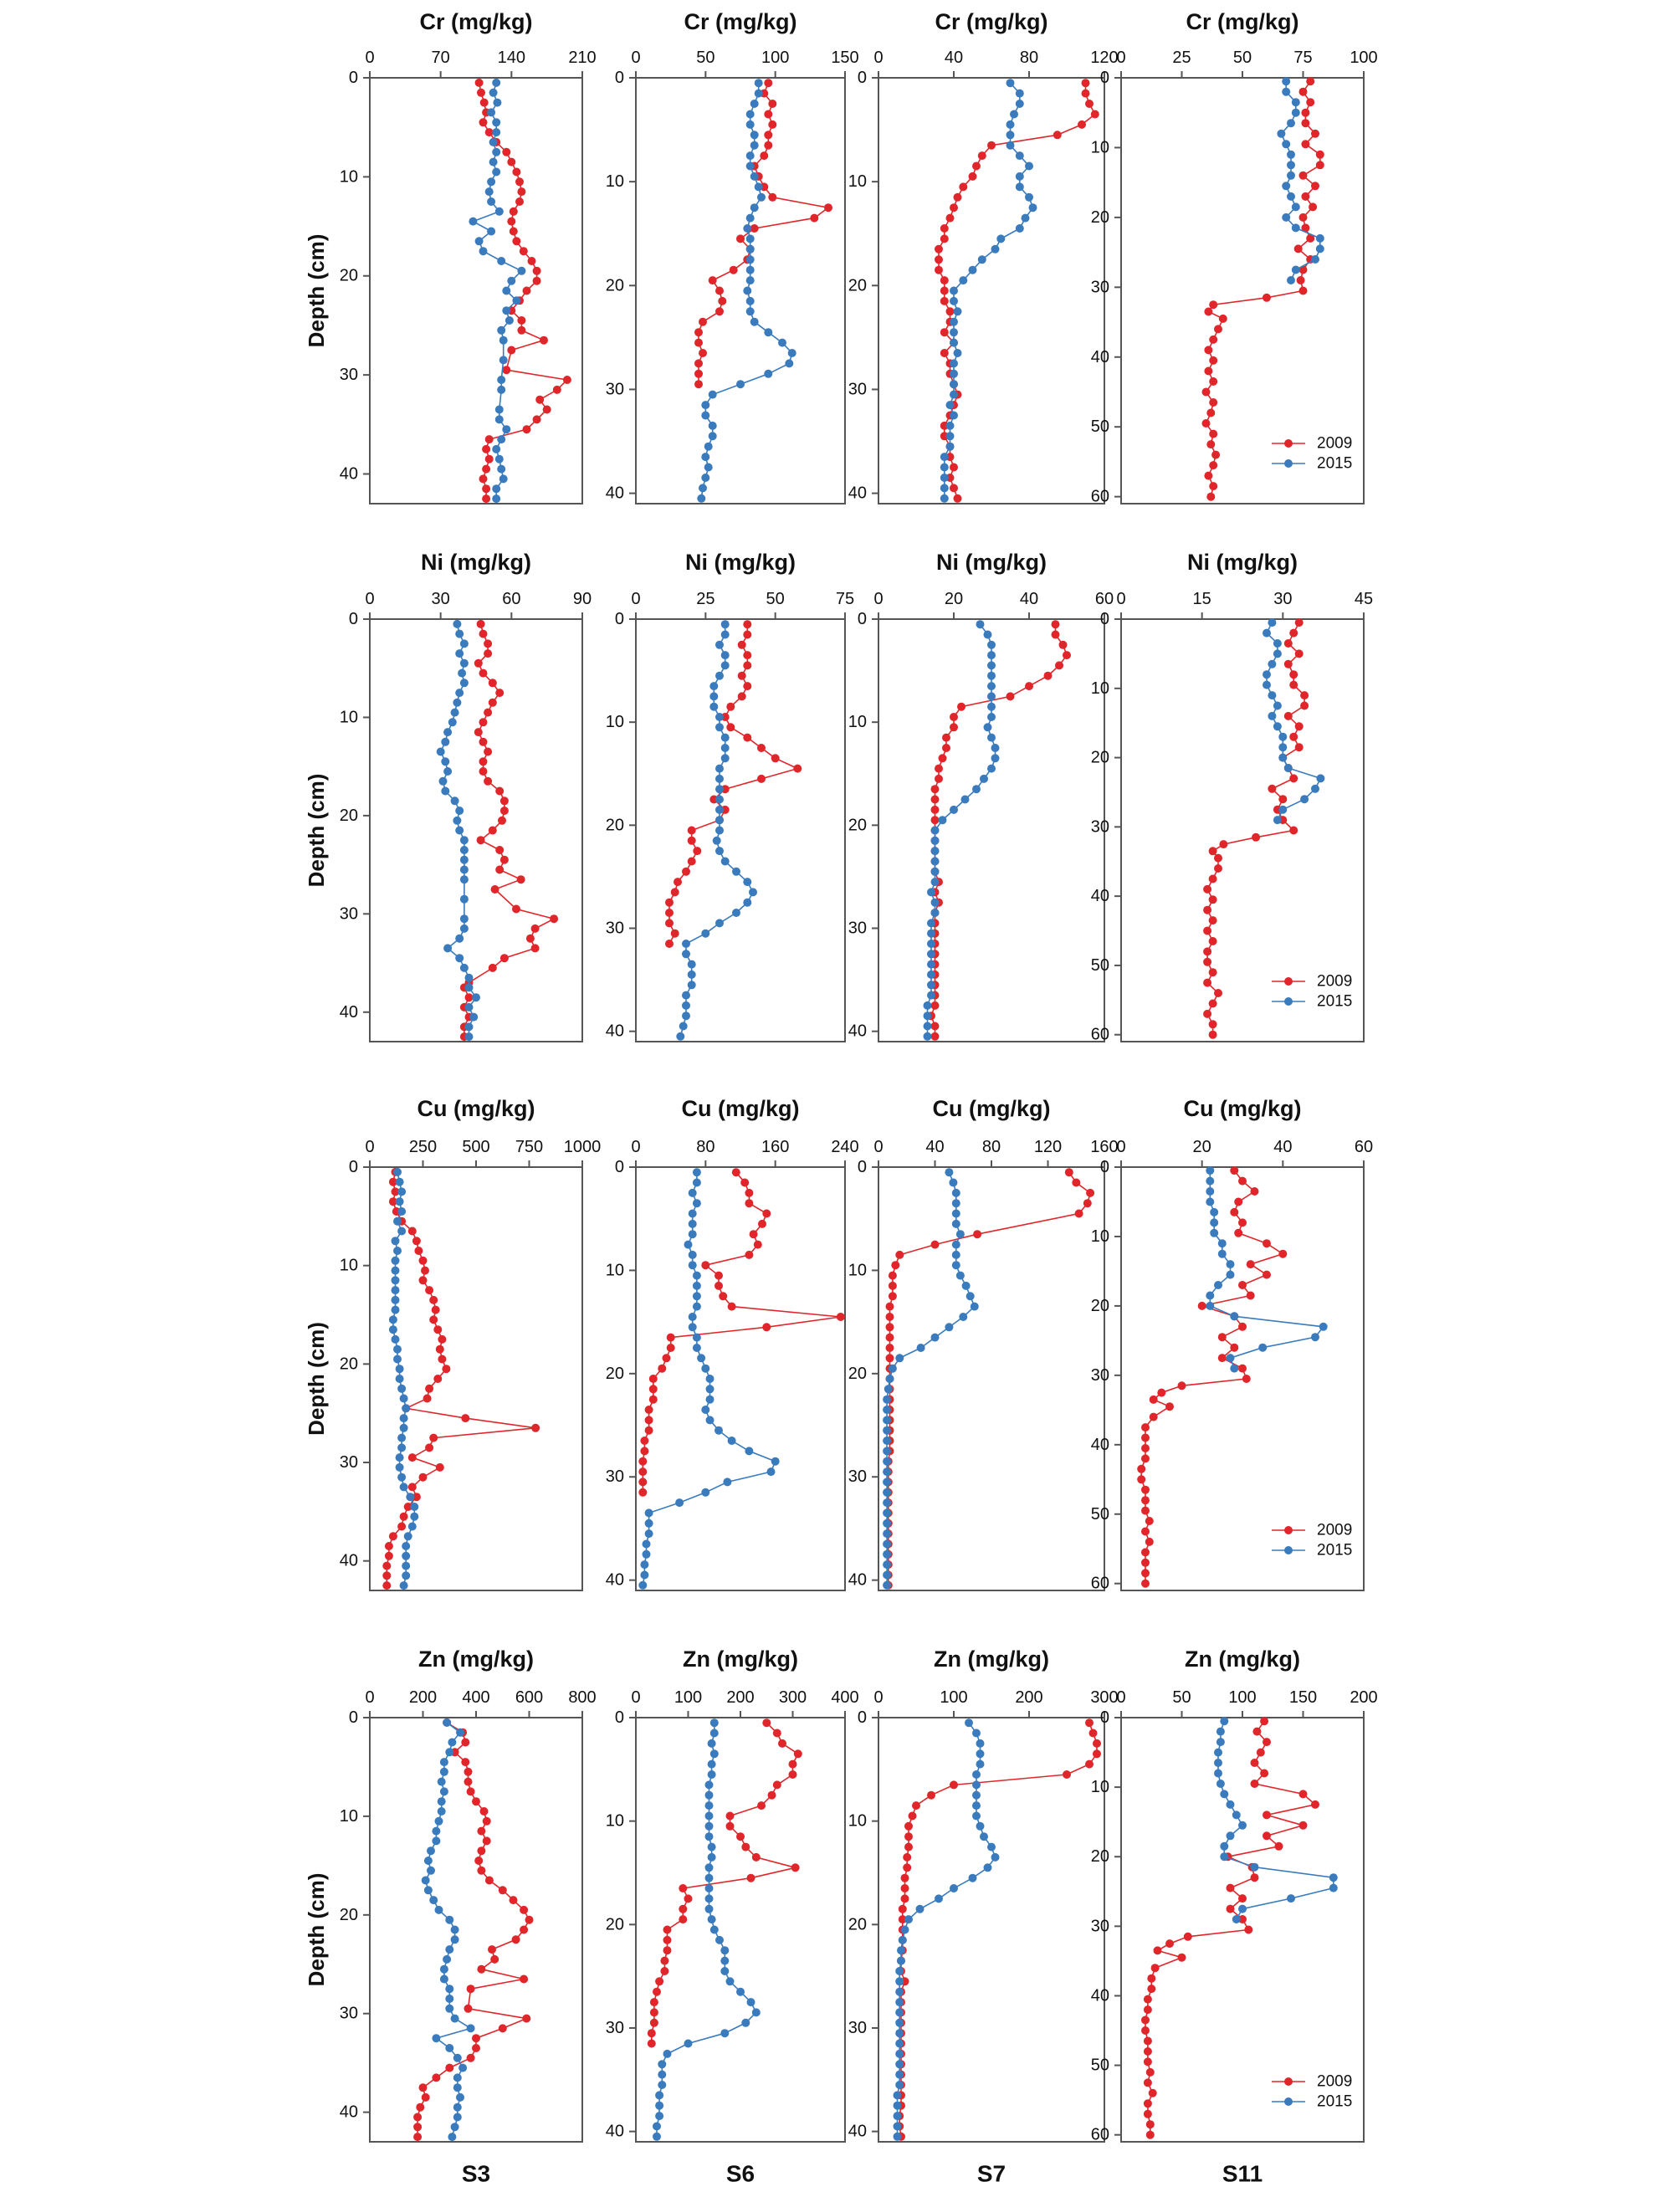  I want to click on x-tick-label: 160, so click(1104, 1147).